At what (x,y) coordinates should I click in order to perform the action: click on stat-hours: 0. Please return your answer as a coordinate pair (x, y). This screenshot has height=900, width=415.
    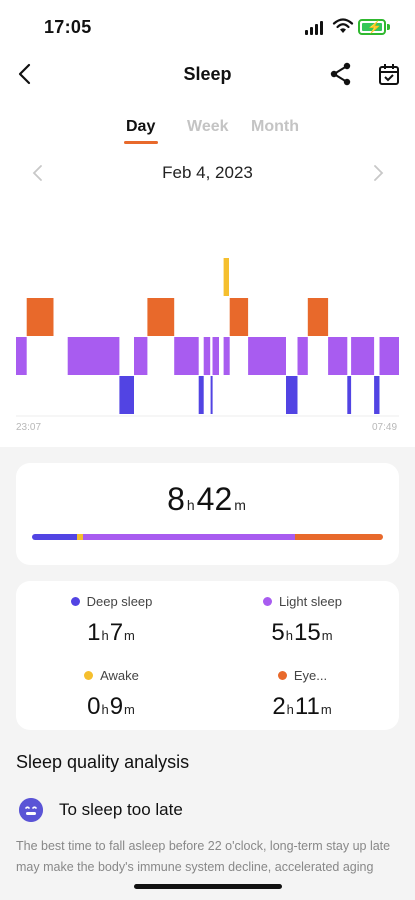
    Looking at the image, I should click on (94, 706).